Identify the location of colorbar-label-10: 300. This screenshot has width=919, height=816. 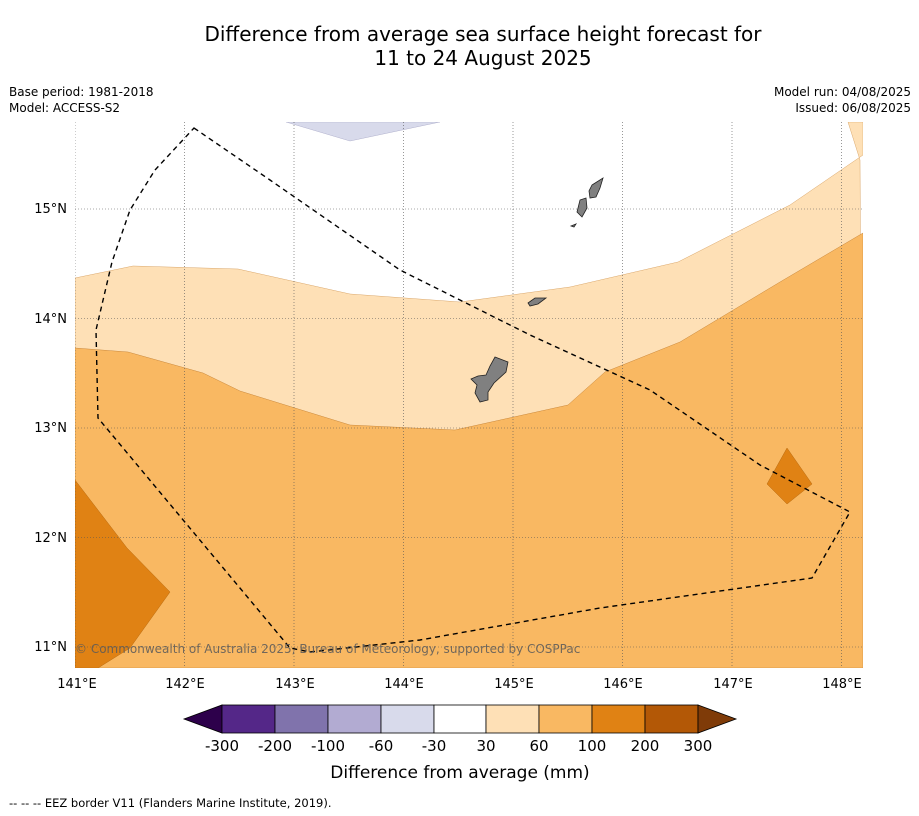
(698, 746).